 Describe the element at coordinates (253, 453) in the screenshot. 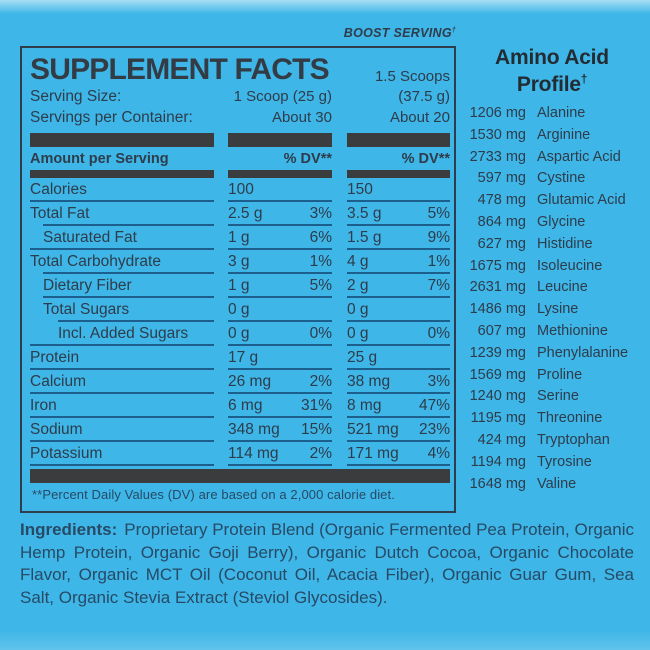

I see `amount-value: 114 mg` at that location.